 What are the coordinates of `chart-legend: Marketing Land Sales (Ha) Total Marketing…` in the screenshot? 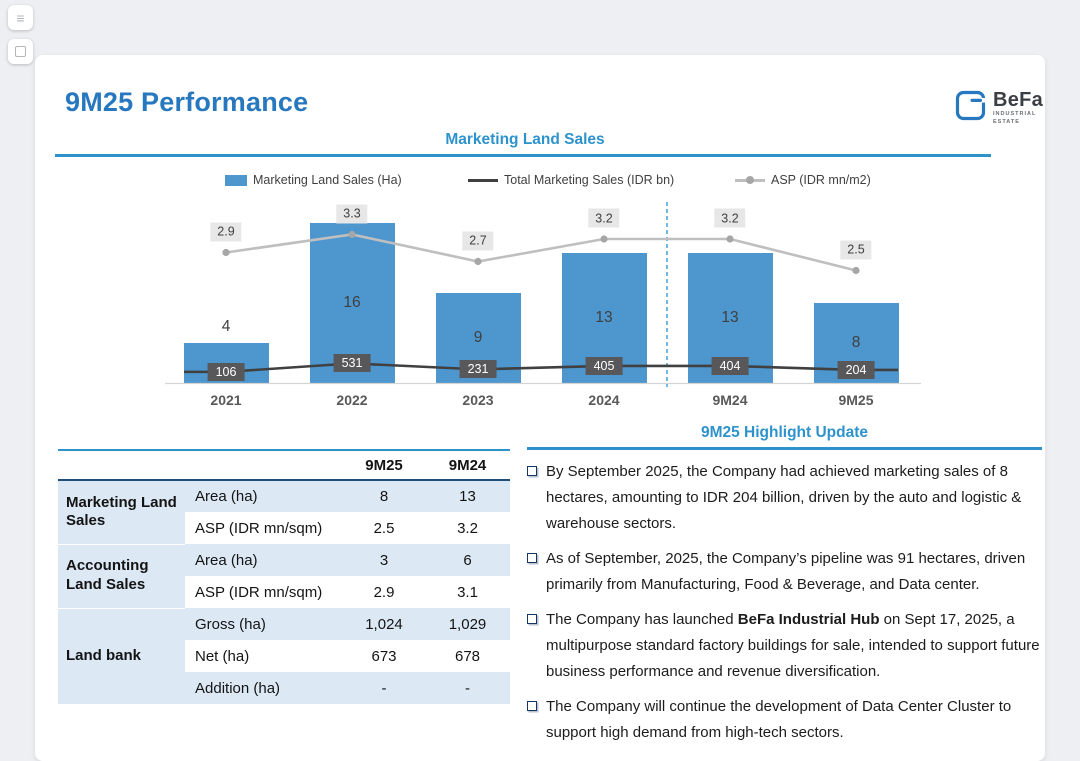 It's located at (540, 182).